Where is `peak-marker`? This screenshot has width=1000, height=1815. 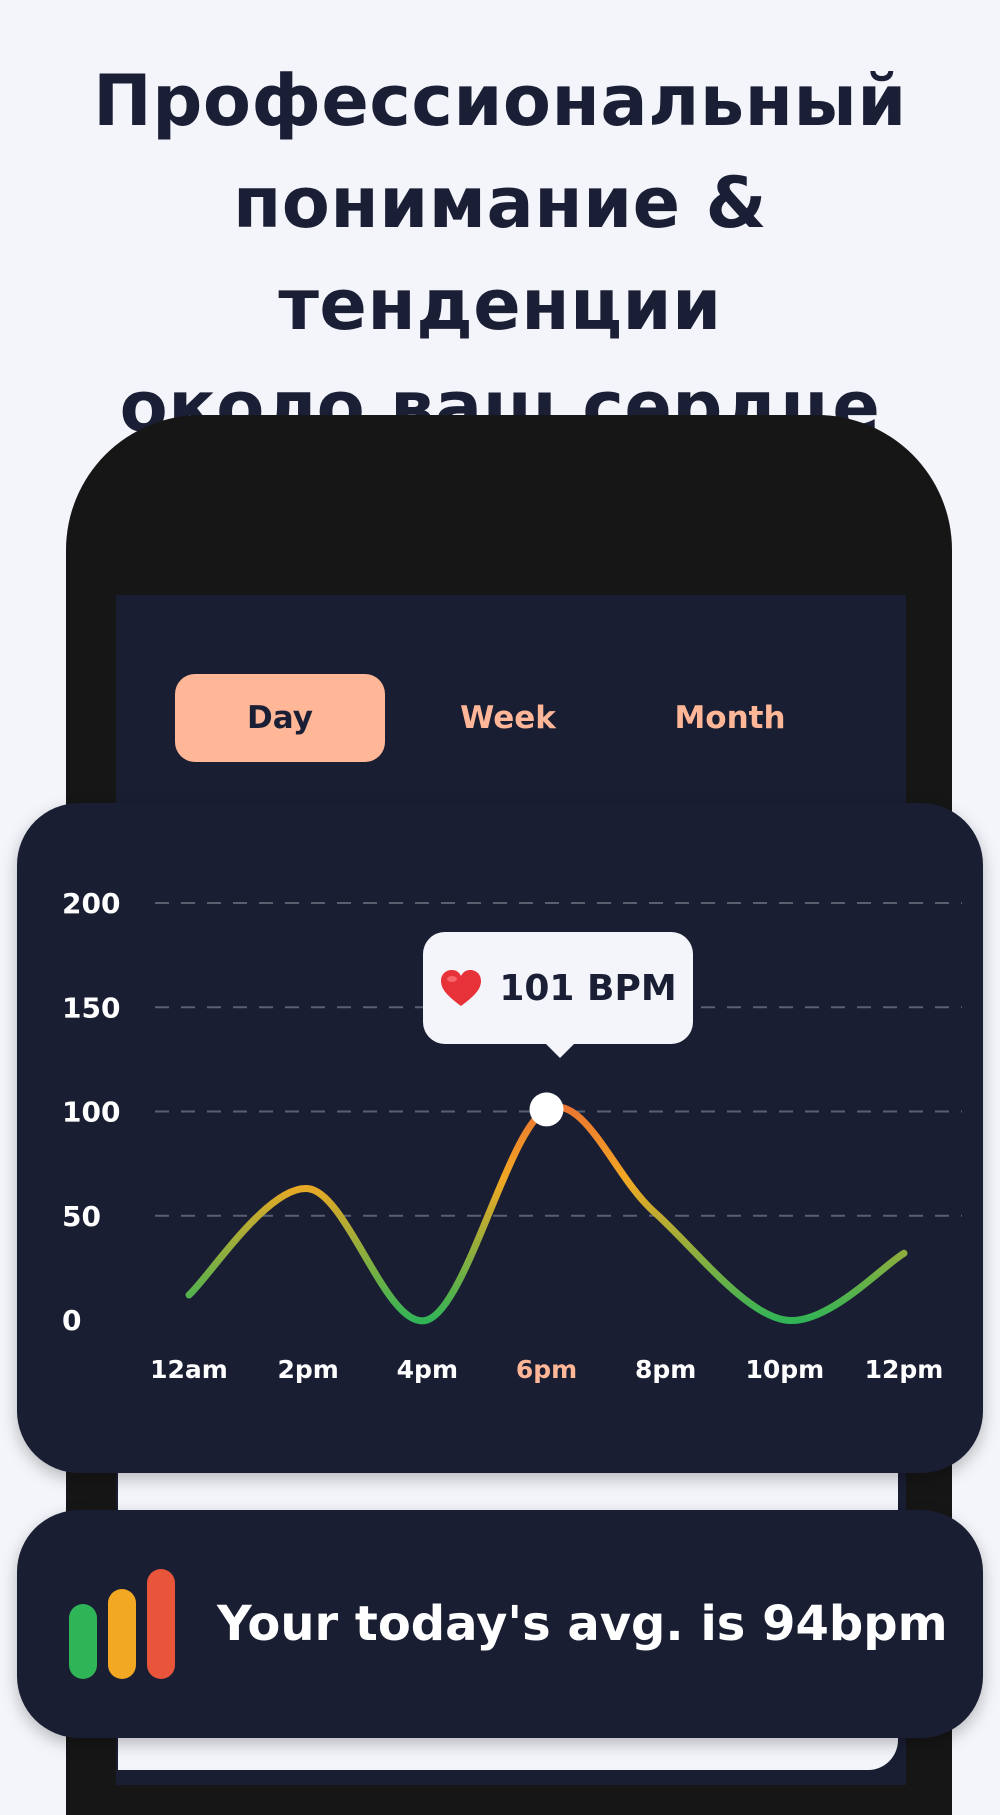 peak-marker is located at coordinates (546, 1109).